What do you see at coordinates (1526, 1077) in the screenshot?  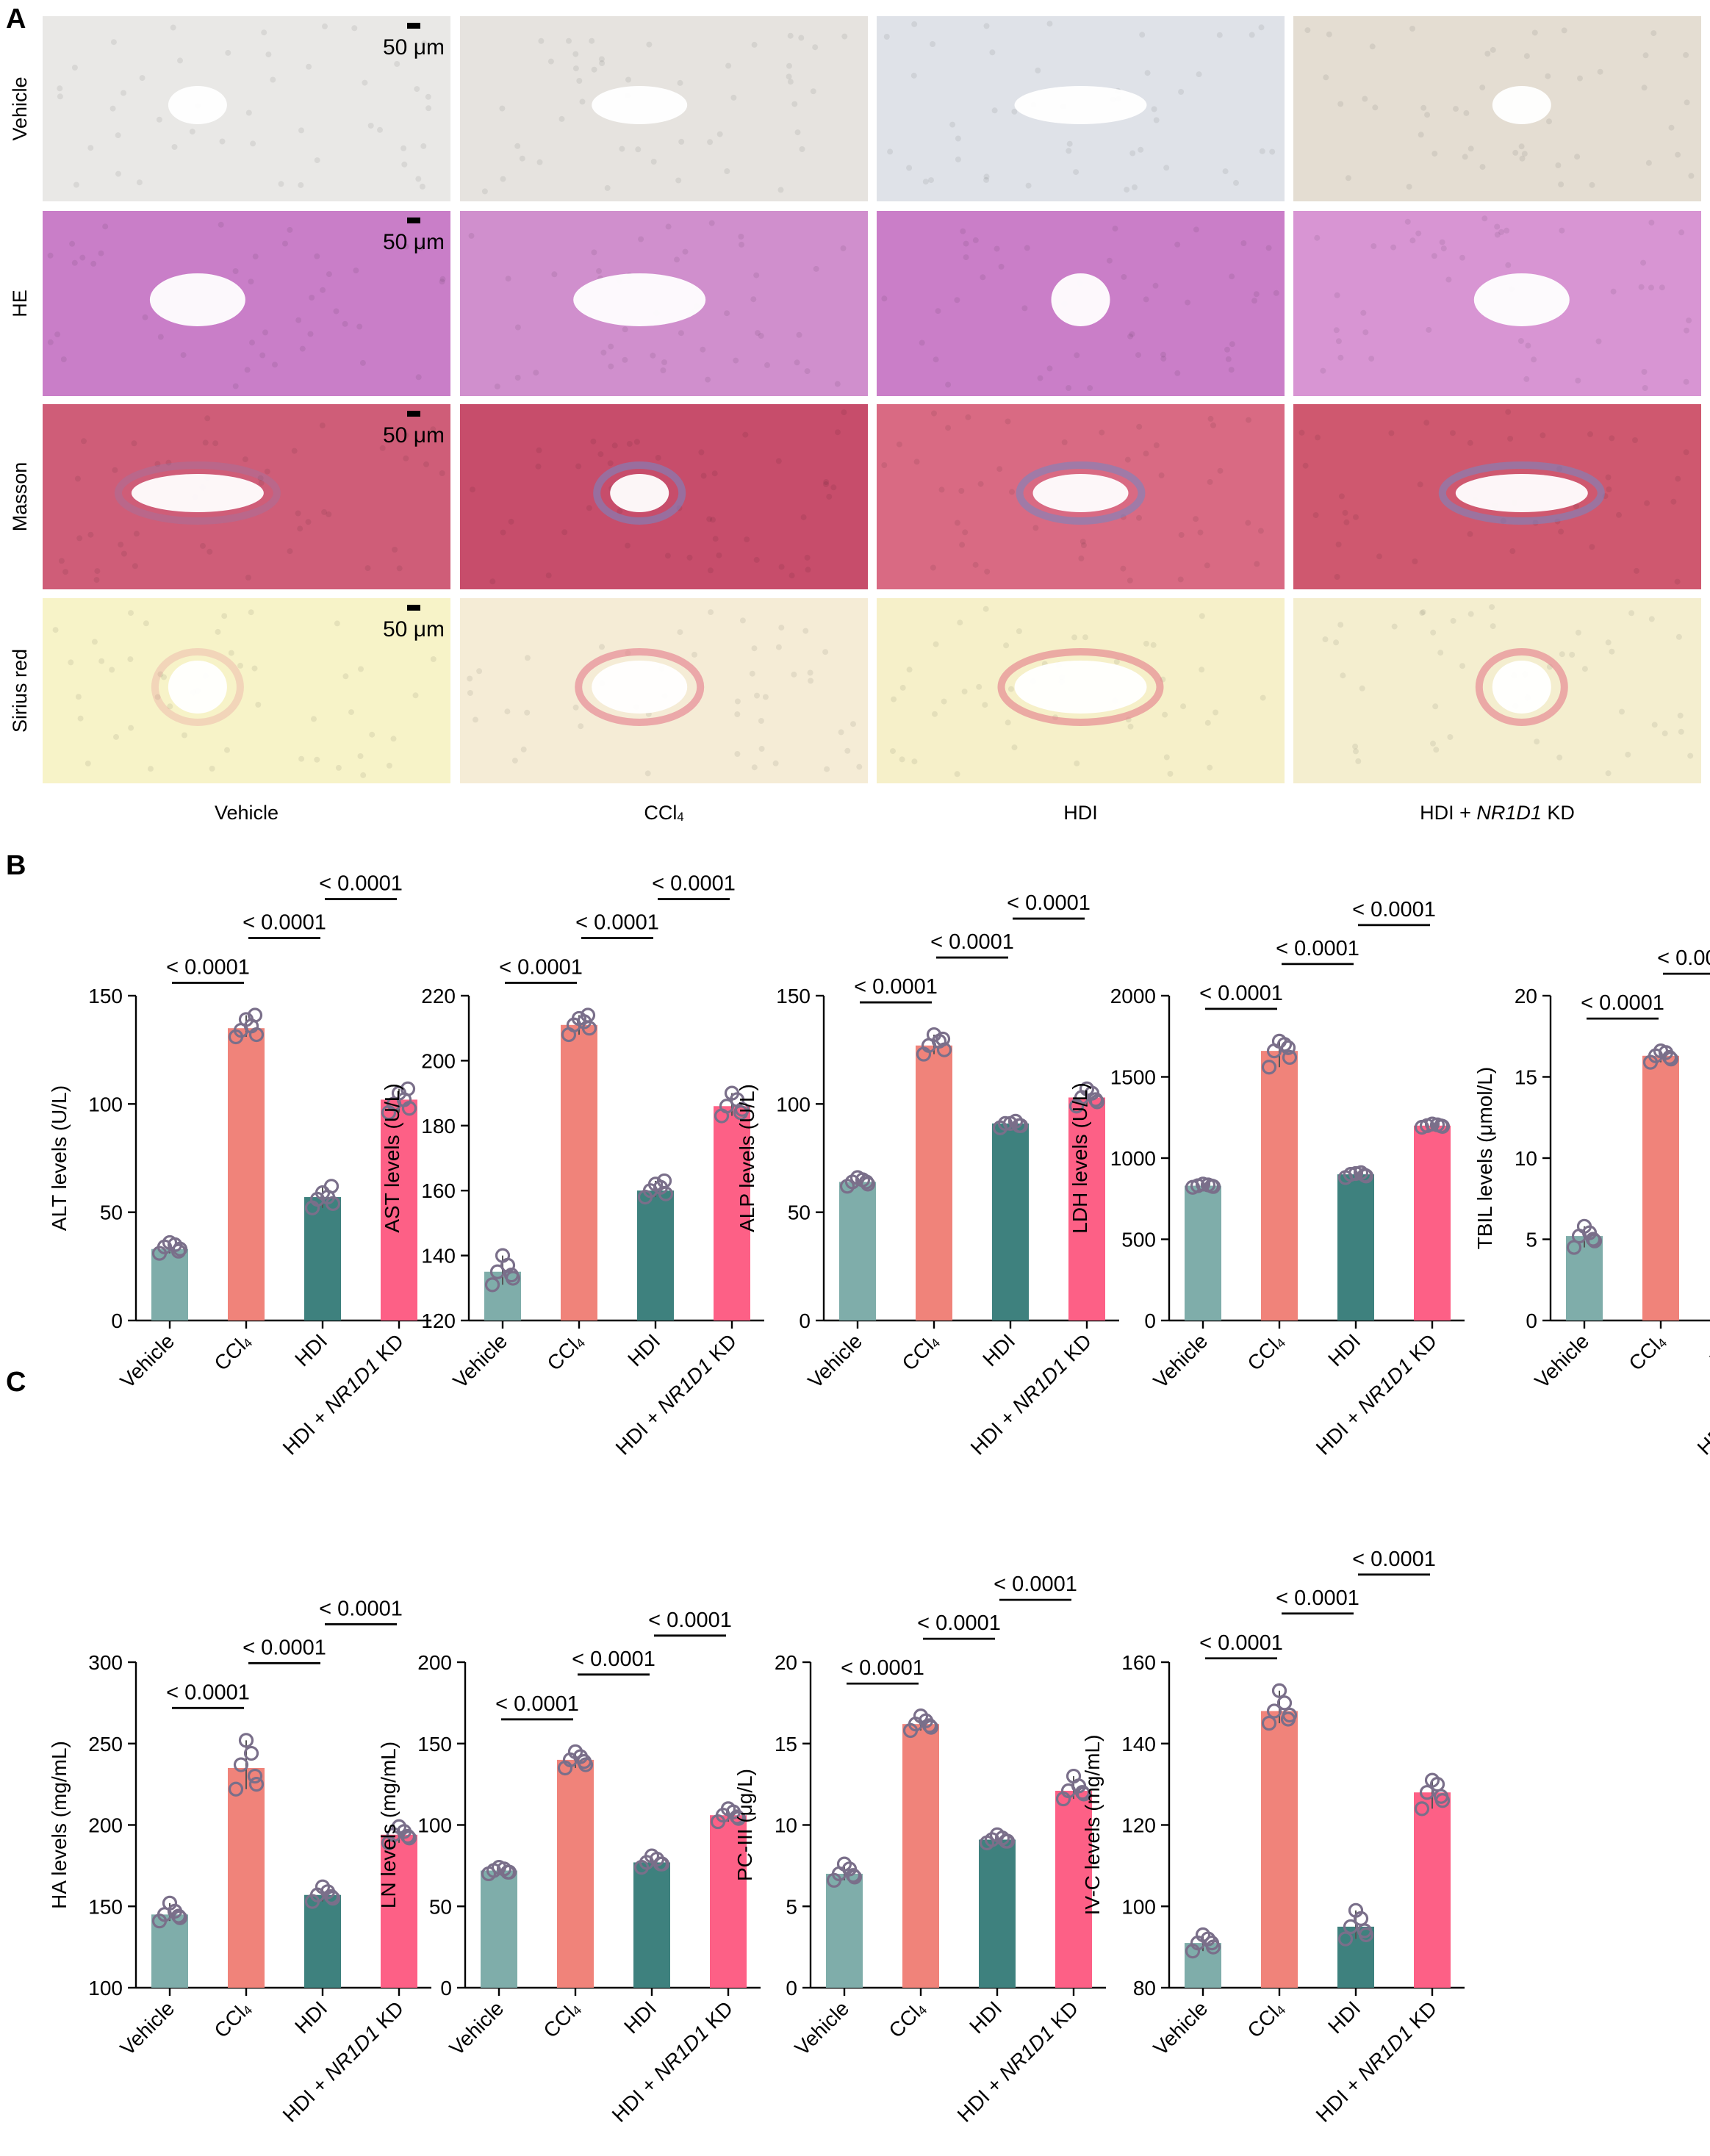 I see `y-tick-label: 15` at bounding box center [1526, 1077].